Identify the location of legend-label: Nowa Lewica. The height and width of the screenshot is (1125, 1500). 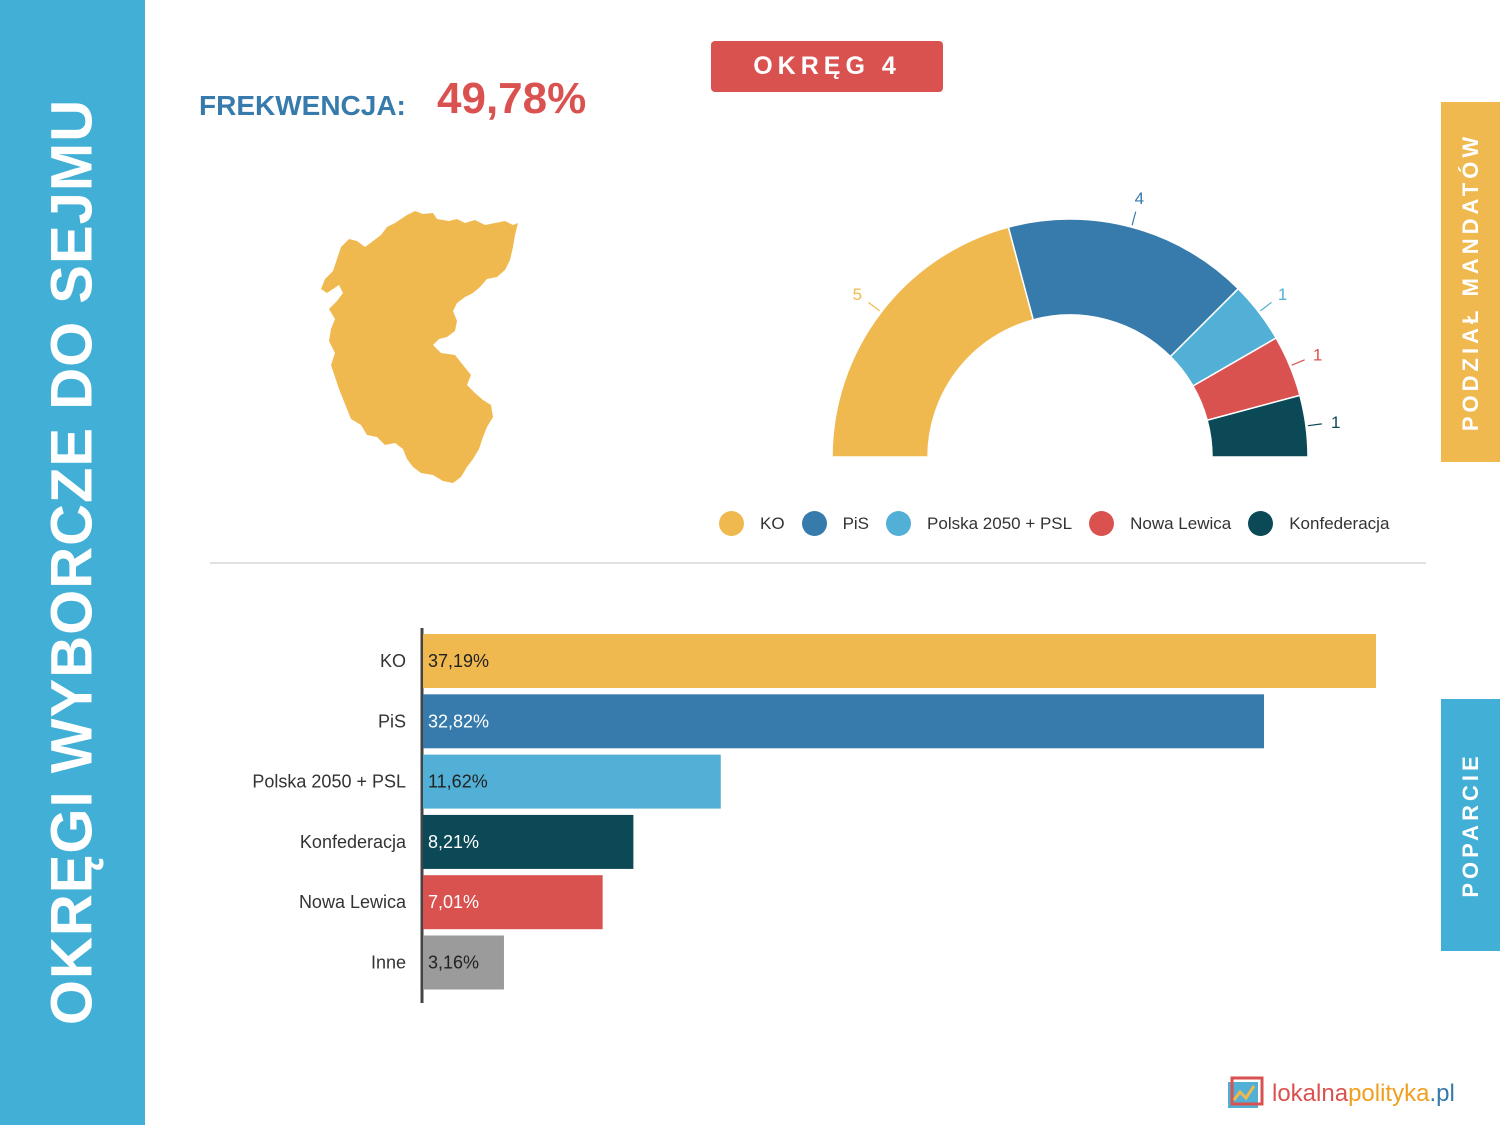
(1181, 523).